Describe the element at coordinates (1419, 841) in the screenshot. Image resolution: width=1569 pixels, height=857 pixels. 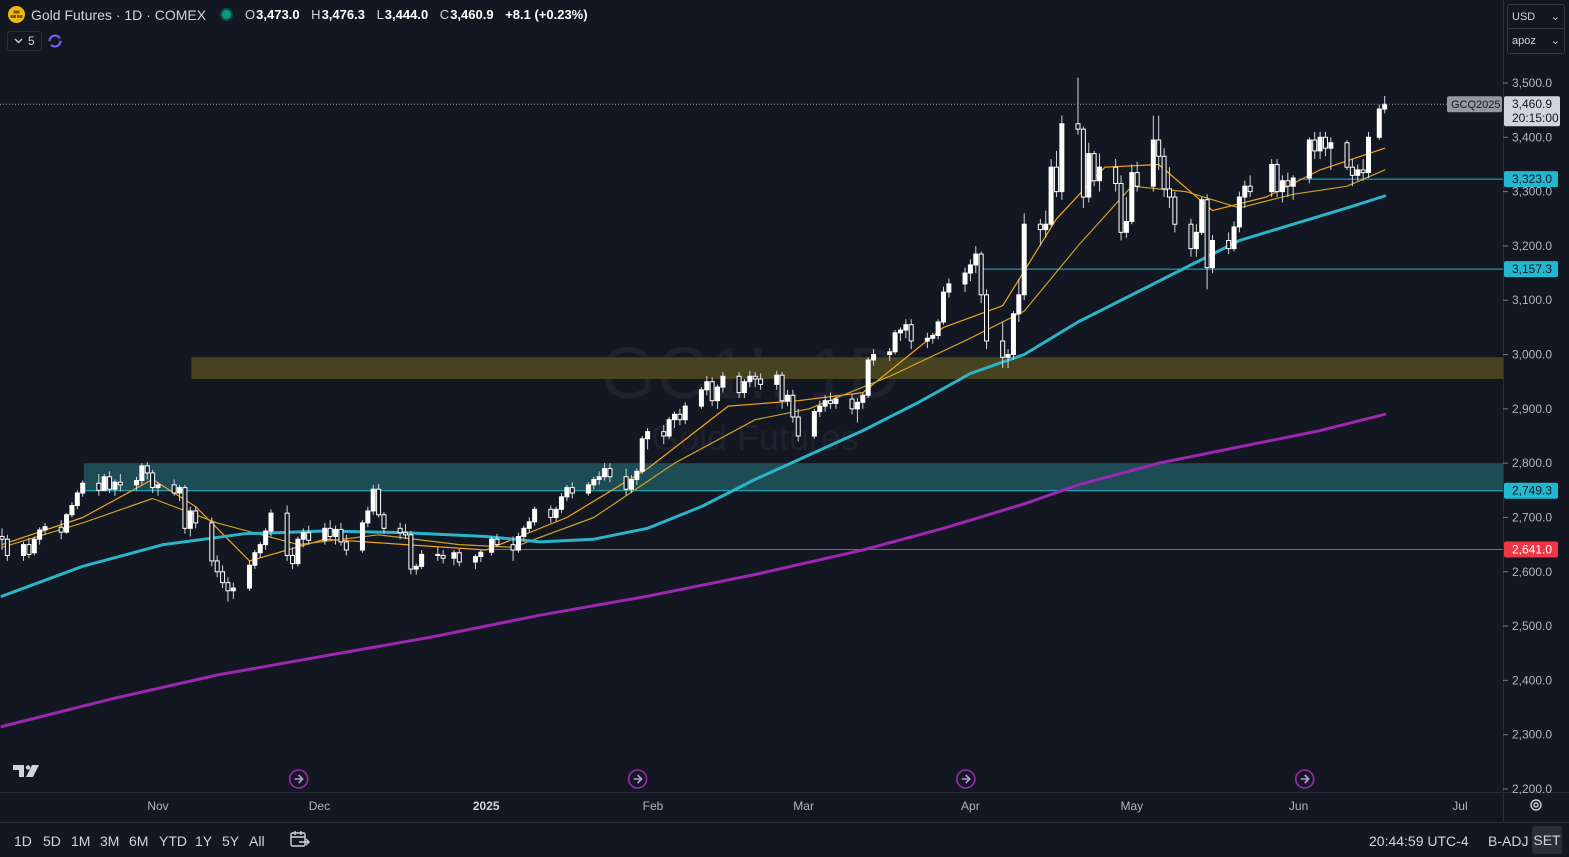
I see `clock-readout: 20:44:59 UTC-4` at that location.